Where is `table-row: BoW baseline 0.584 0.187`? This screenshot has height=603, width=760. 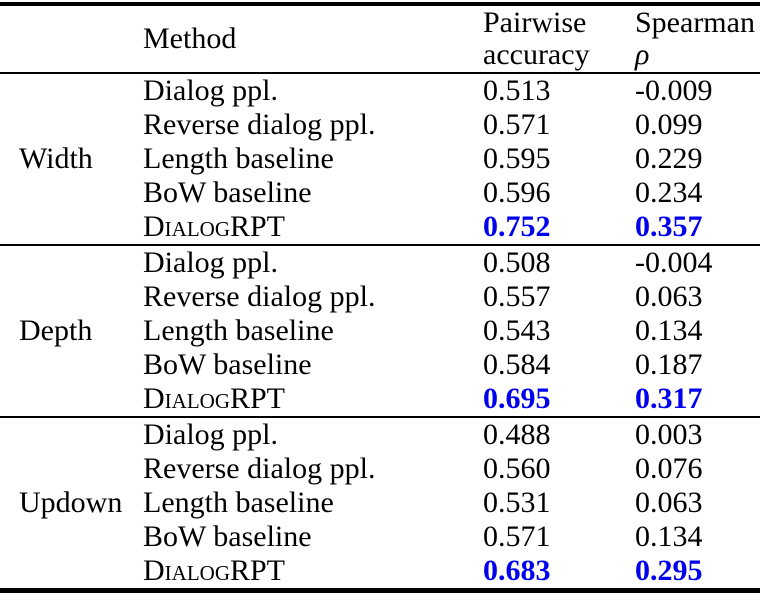
table-row: BoW baseline 0.584 0.187 is located at coordinates (380, 365).